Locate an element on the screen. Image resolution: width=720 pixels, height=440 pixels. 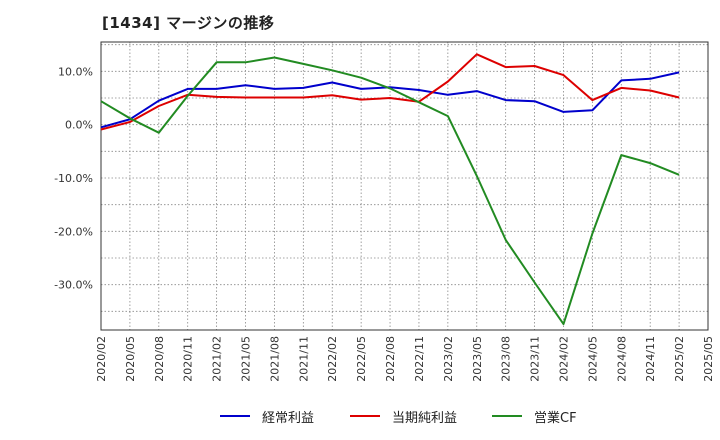
legend-swatch-net-profit is located at coordinates (365, 416).